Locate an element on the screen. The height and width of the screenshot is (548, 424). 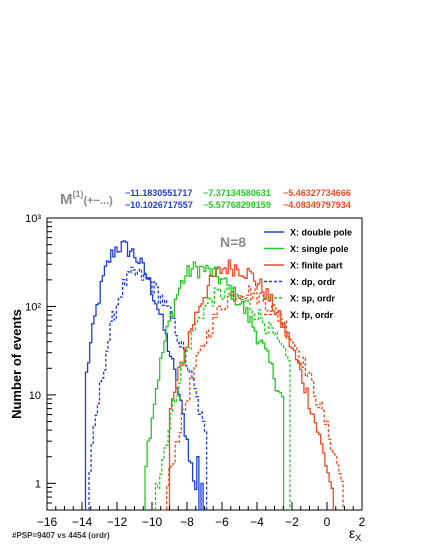
x-tick-label: −10 is located at coordinates (152, 522).